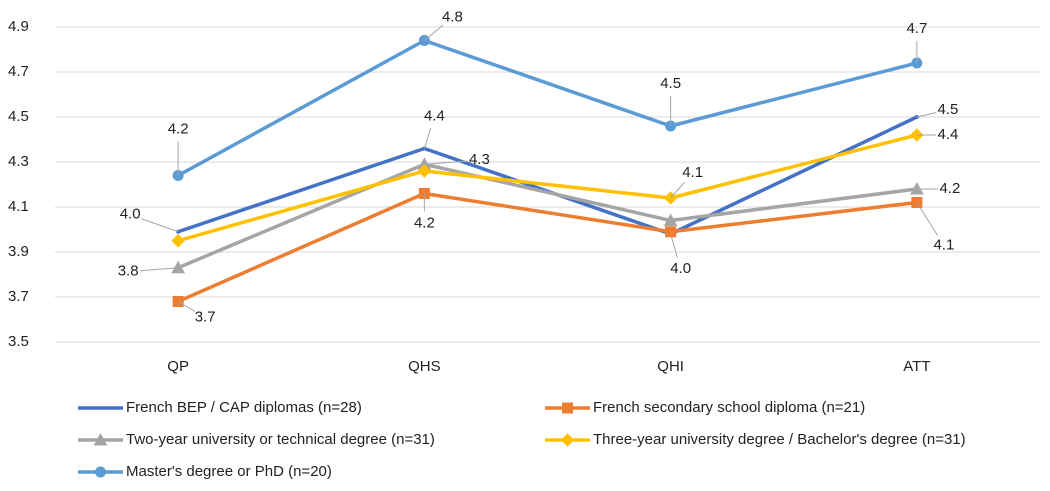 The height and width of the screenshot is (491, 1050). Describe the element at coordinates (18, 116) in the screenshot. I see `y-tick-label: 4.5` at that location.